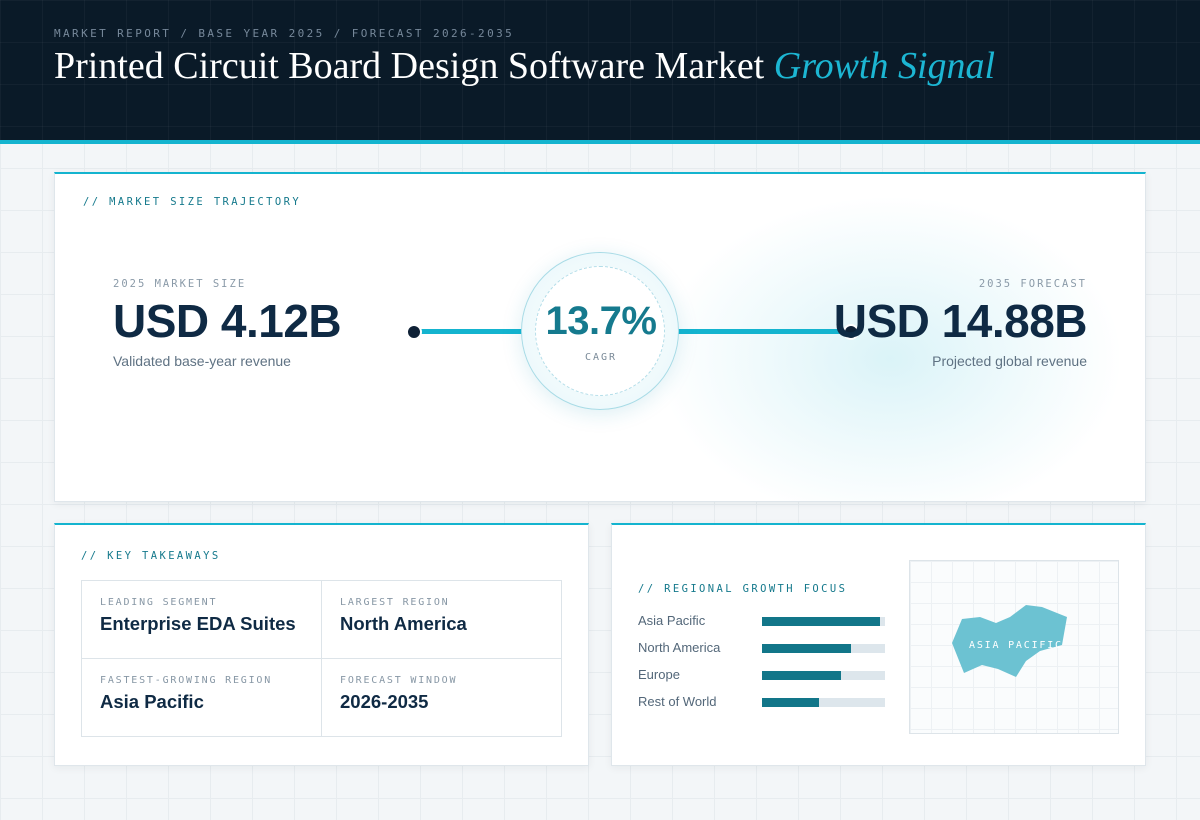 This screenshot has width=1200, height=820. What do you see at coordinates (399, 680) in the screenshot?
I see `takeaway-label: FORECAST WINDOW` at bounding box center [399, 680].